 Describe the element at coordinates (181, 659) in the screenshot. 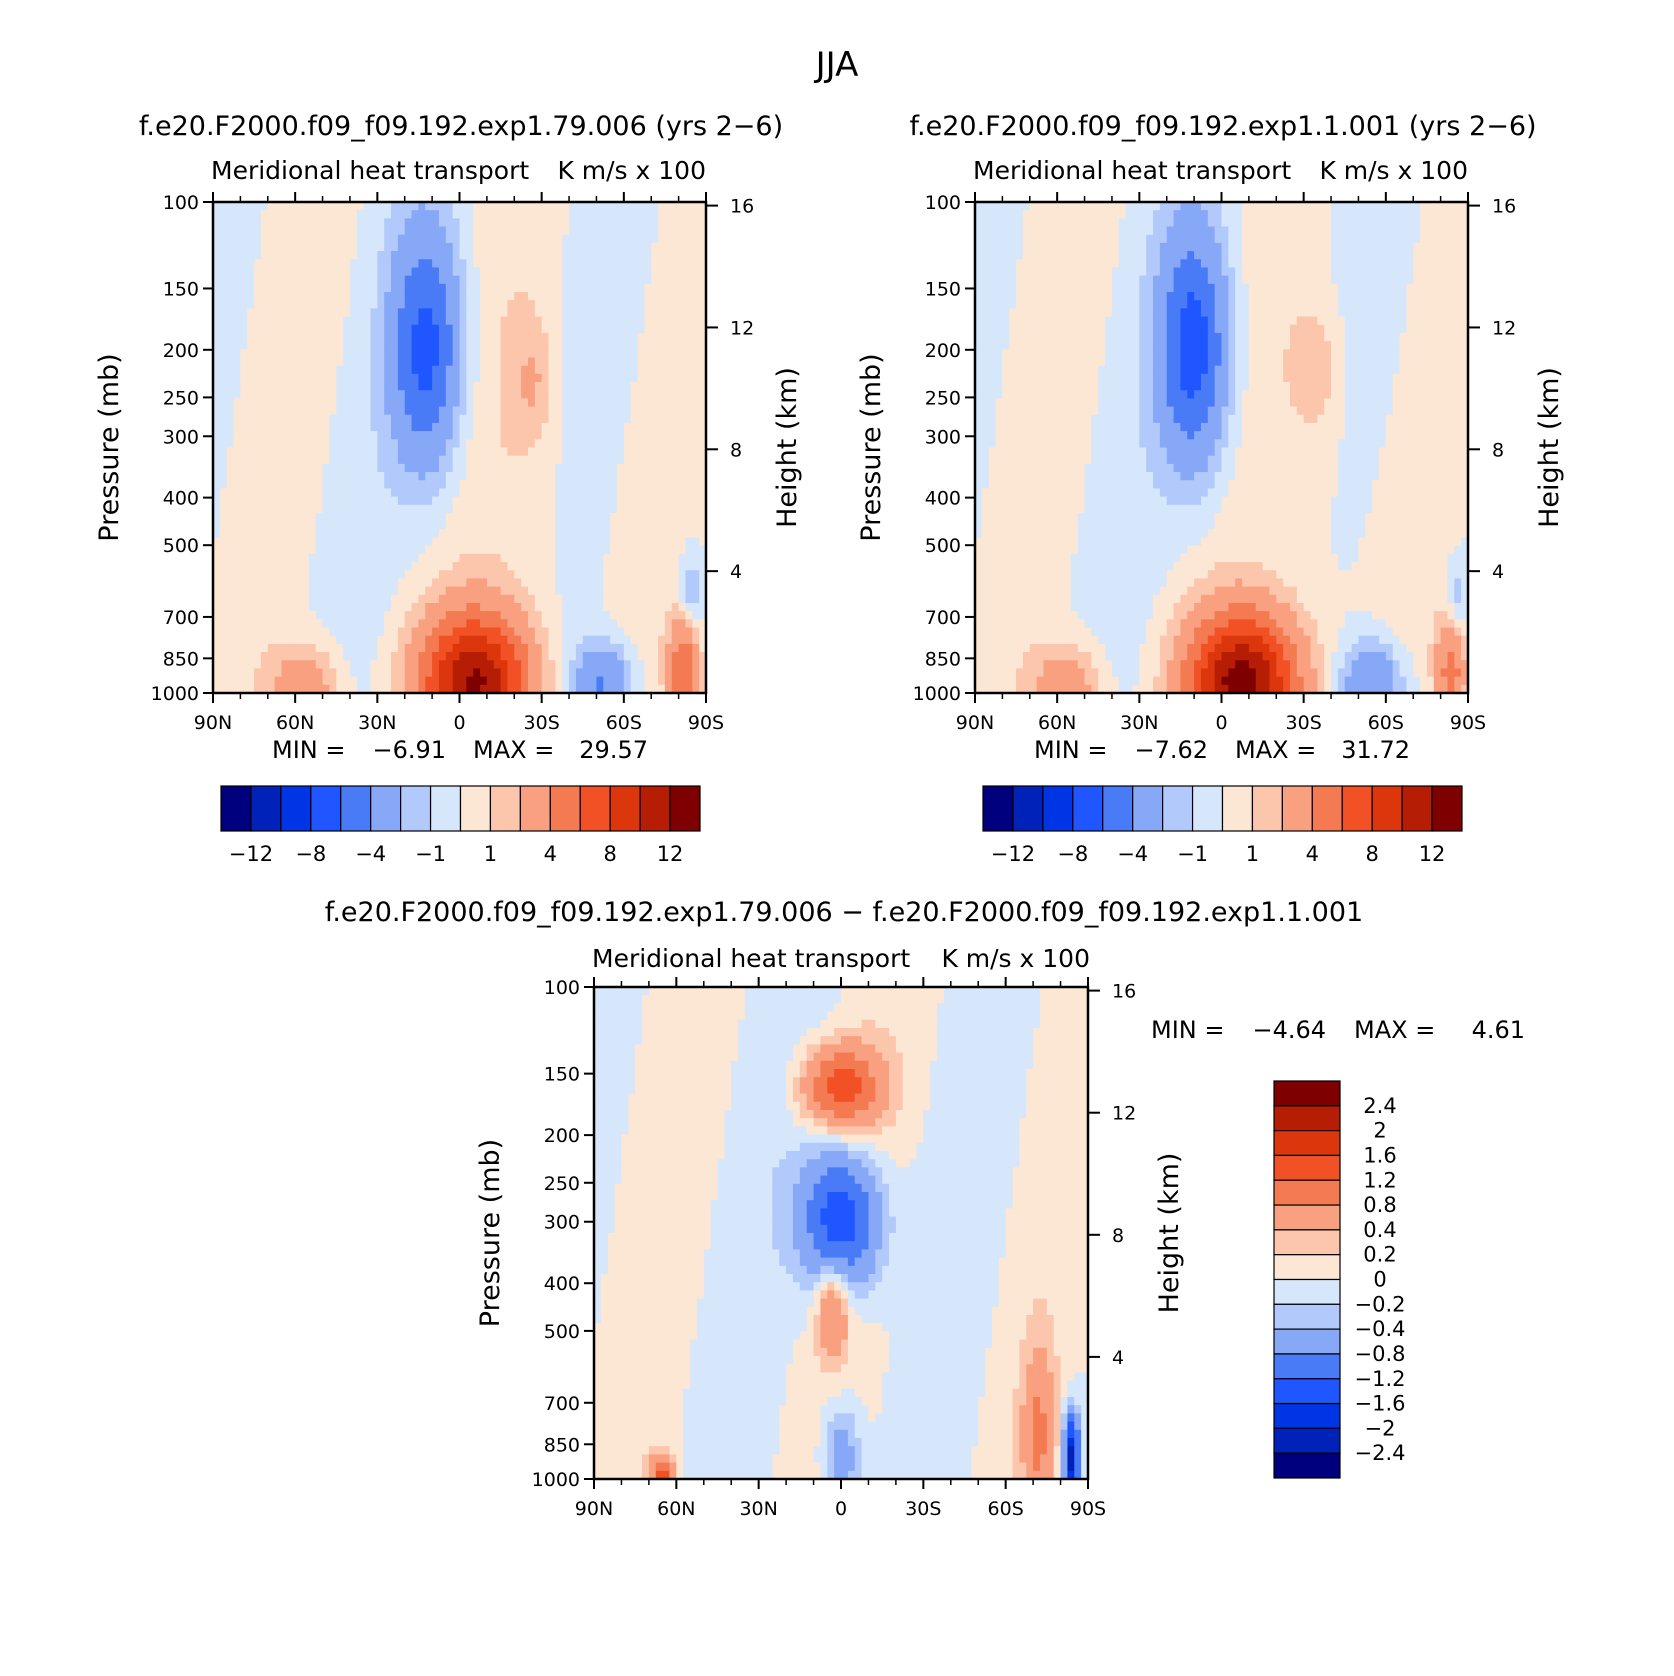

I see `y-tick-label: 850` at that location.